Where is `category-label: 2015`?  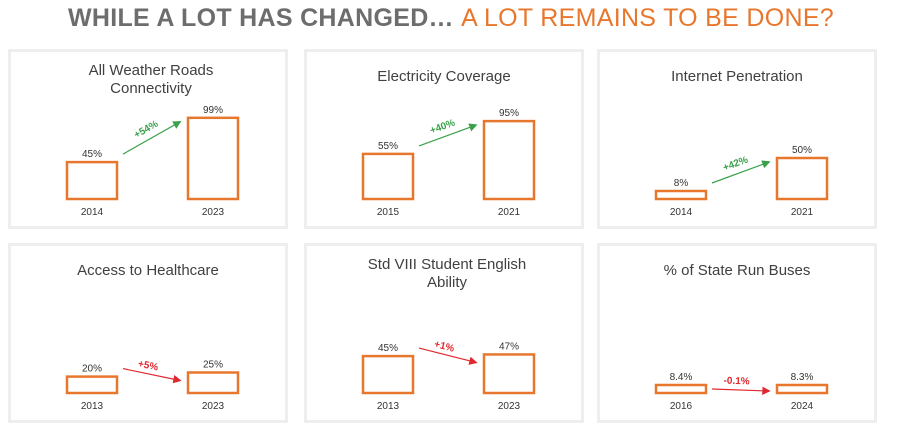
category-label: 2015 is located at coordinates (388, 212).